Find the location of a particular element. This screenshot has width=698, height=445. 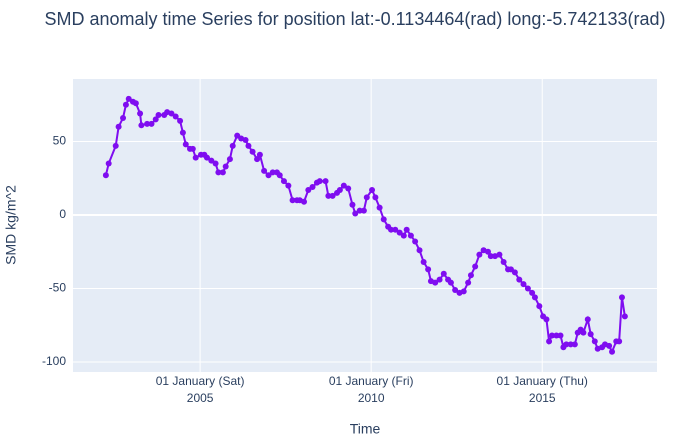

x-tick-label: 2005 is located at coordinates (200, 398).